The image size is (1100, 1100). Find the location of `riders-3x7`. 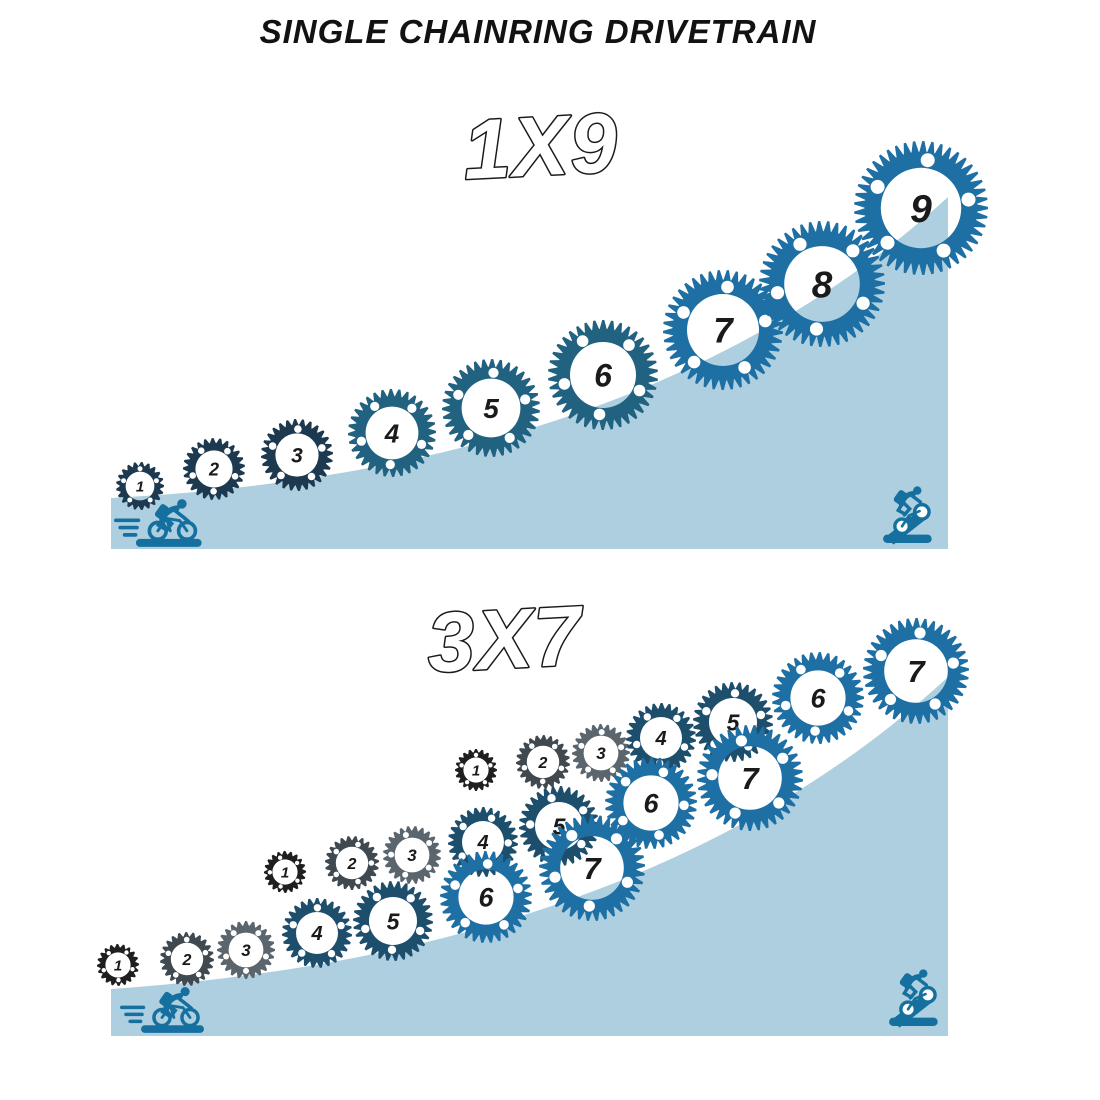

riders-3x7 is located at coordinates (529, 1001).